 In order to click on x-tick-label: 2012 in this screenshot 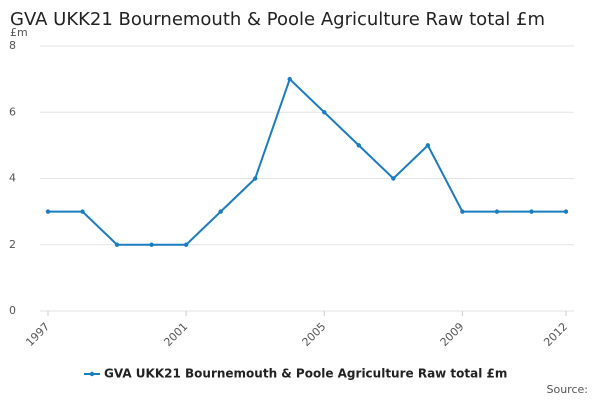, I will do `click(555, 334)`.